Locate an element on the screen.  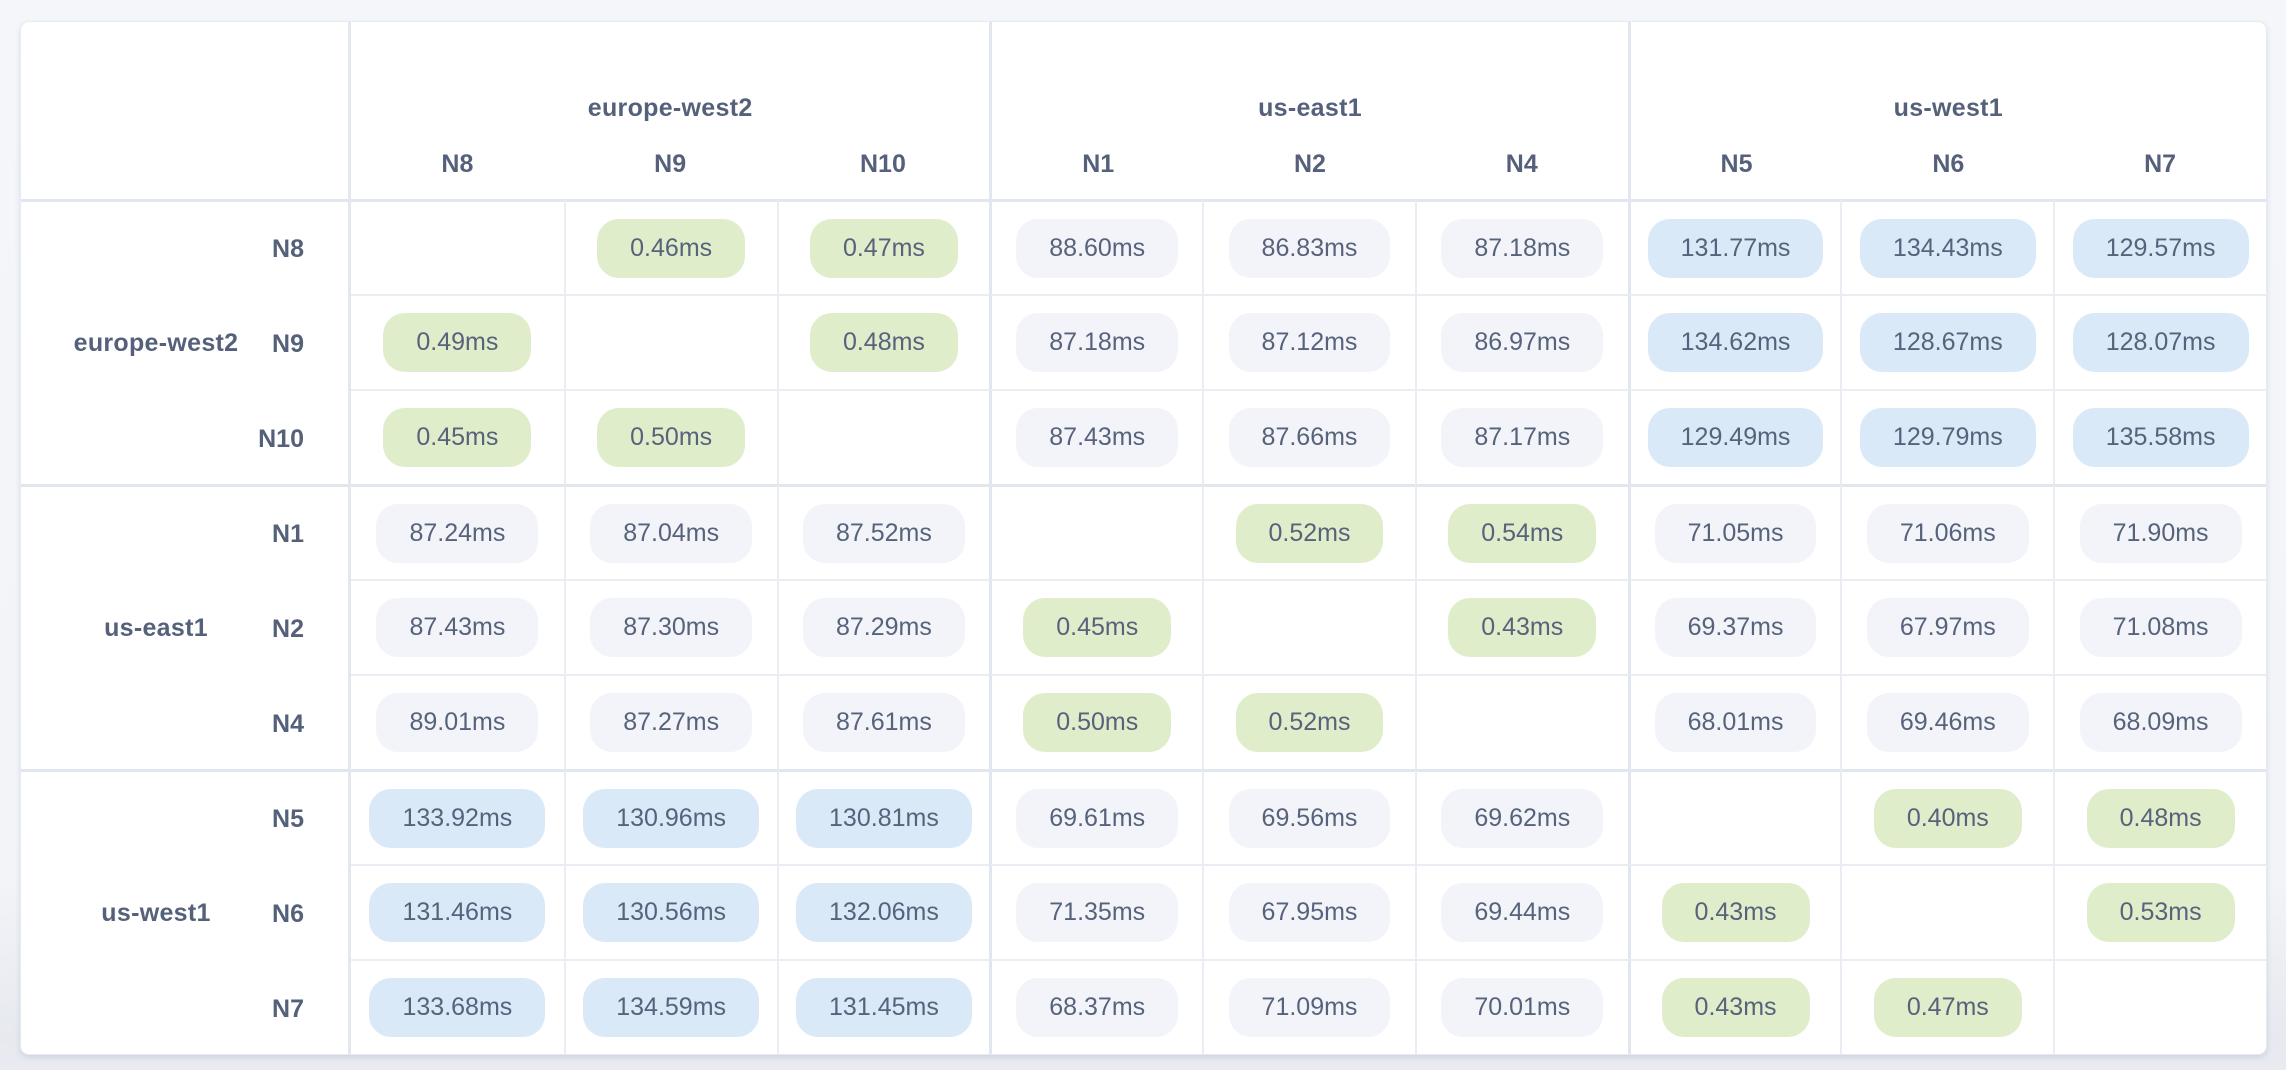
latency-pill-mid: 87.43ms is located at coordinates (457, 627).